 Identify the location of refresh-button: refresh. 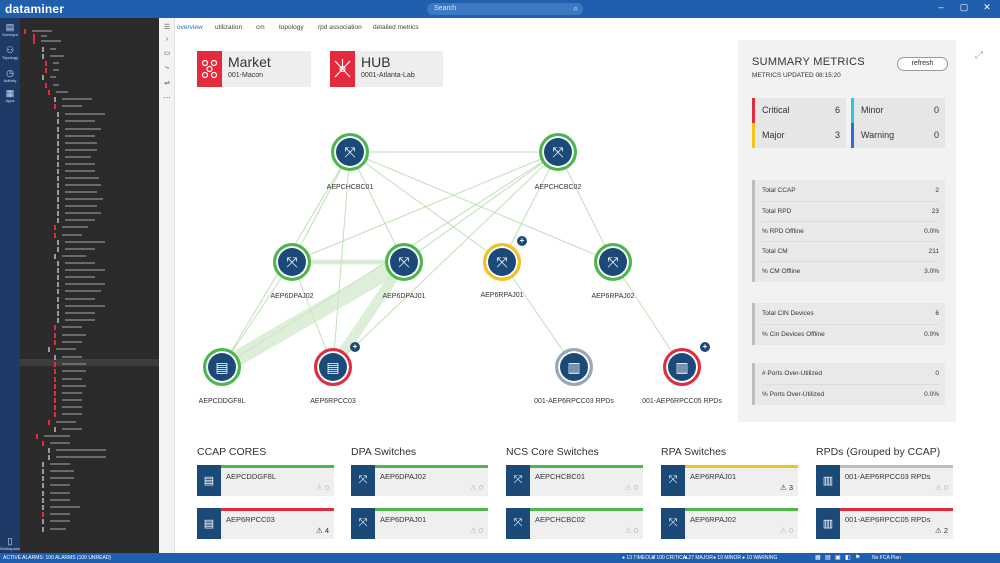
(922, 64).